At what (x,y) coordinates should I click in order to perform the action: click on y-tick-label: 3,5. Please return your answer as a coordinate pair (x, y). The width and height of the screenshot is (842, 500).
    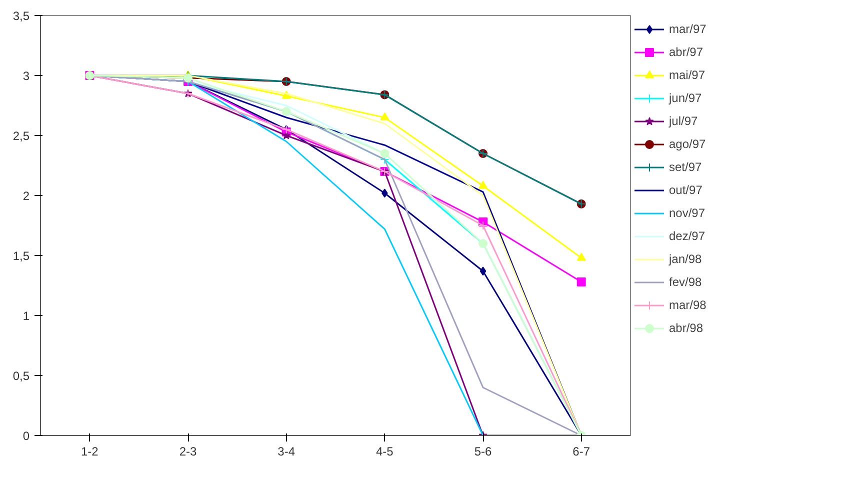
    Looking at the image, I should click on (21, 16).